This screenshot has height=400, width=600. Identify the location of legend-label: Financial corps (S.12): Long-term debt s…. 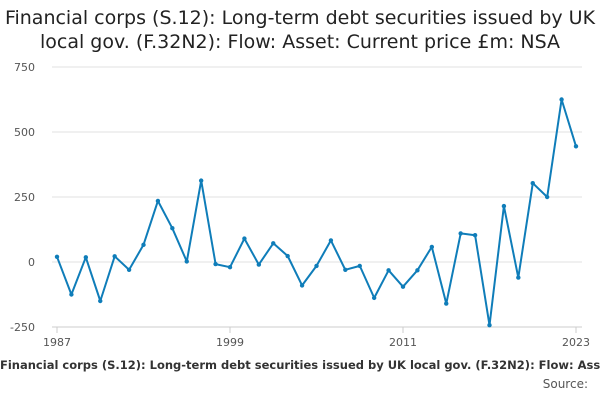
(300, 365).